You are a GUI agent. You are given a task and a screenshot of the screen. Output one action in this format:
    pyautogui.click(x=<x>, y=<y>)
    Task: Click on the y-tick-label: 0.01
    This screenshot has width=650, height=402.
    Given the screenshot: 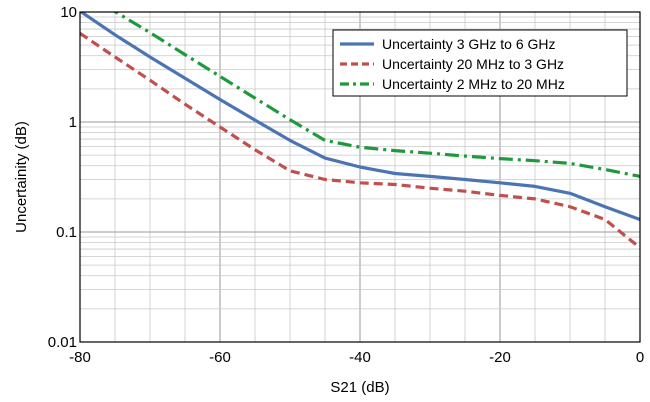 What is the action you would take?
    pyautogui.click(x=62, y=342)
    